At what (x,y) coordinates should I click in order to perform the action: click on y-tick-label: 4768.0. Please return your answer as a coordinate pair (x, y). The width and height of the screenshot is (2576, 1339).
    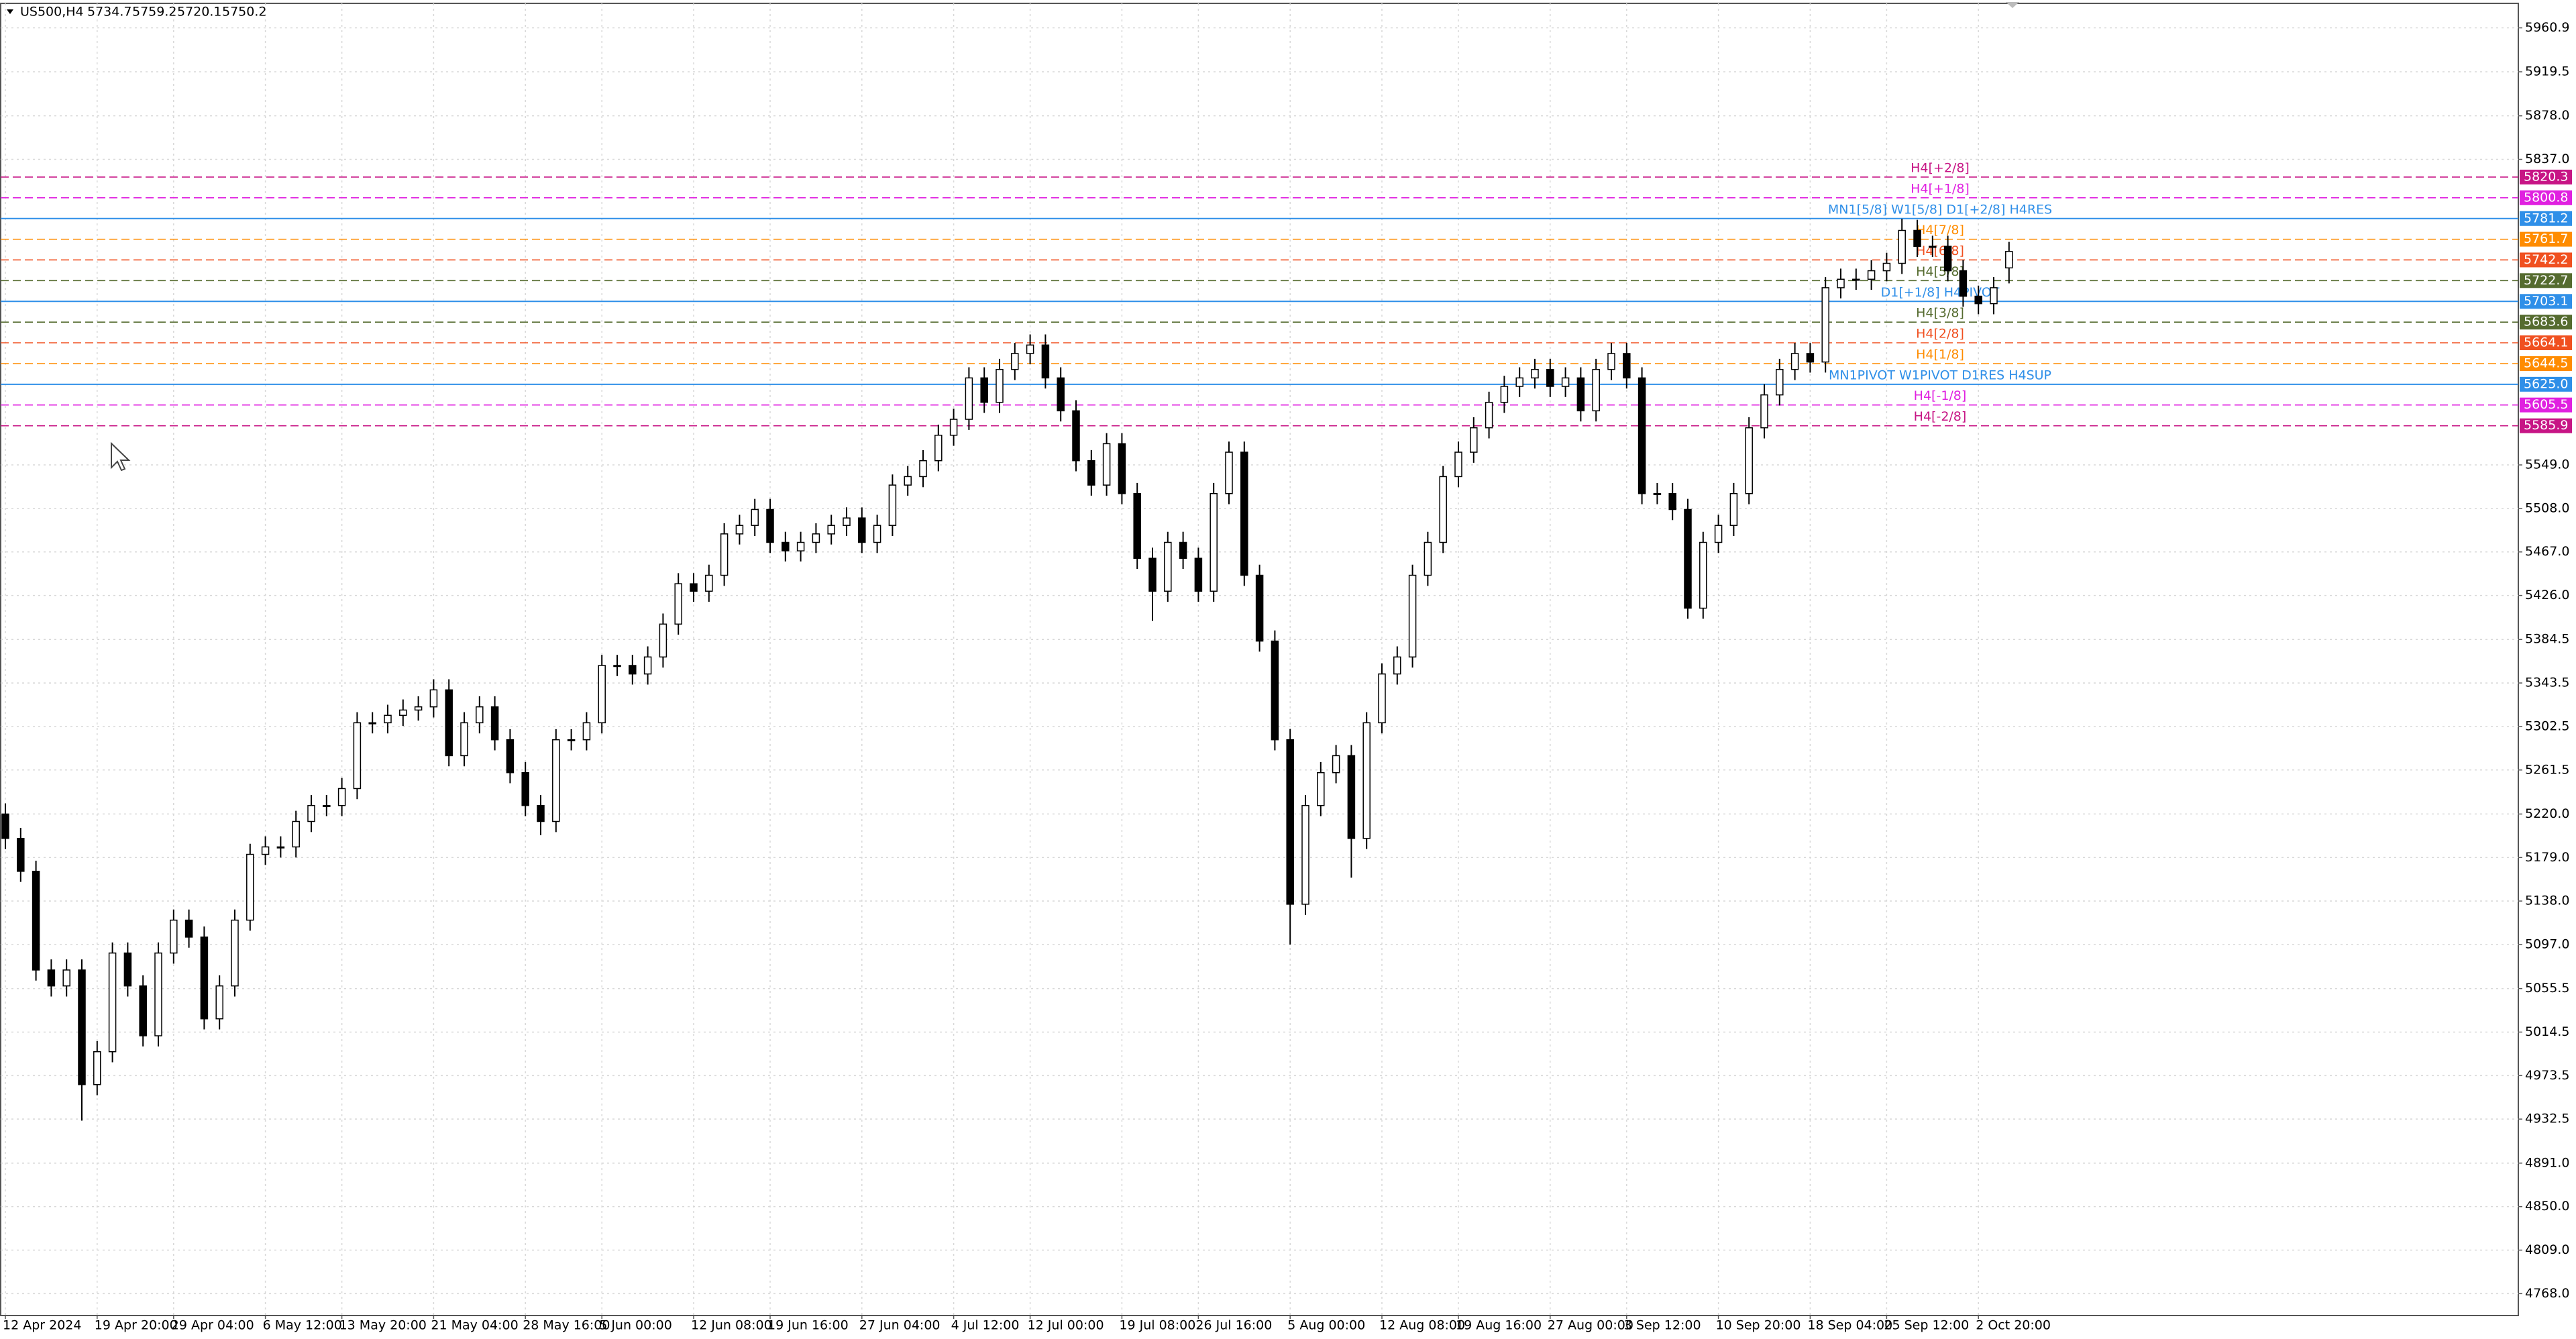
    Looking at the image, I should click on (2547, 1293).